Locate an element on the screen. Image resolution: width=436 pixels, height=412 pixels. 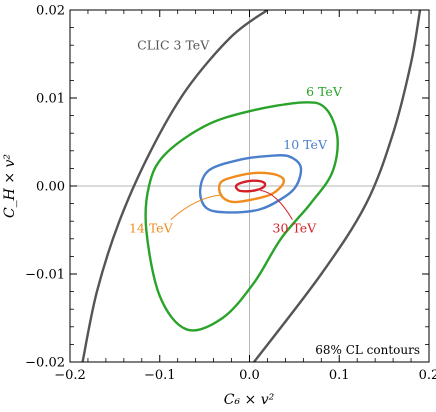
contour-label: 10 TeV is located at coordinates (305, 144).